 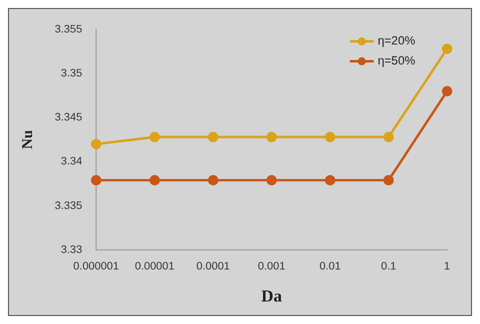 I want to click on legend-label: η=20%, so click(x=397, y=41).